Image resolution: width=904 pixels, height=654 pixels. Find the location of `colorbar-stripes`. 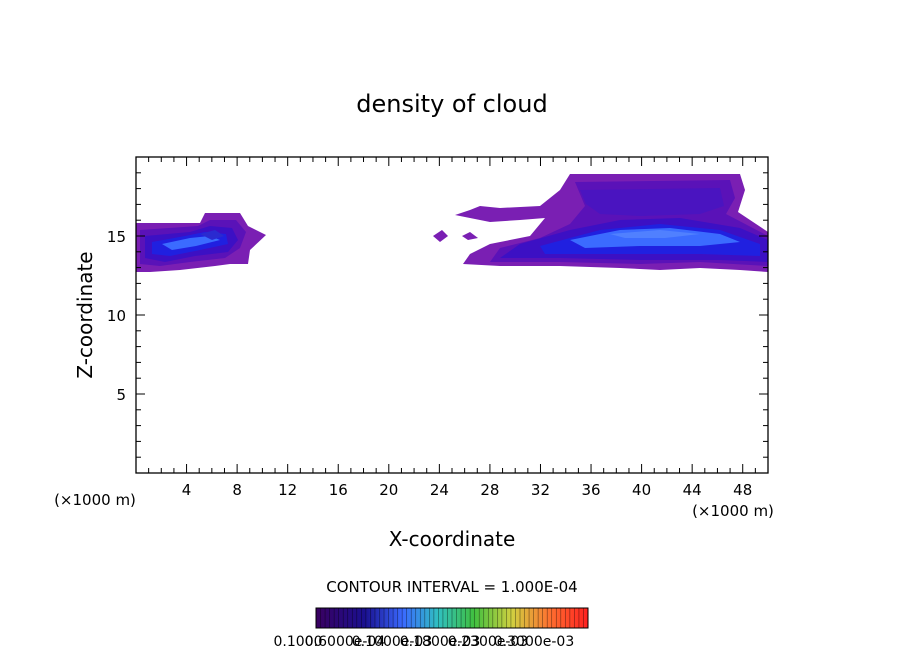

colorbar-stripes is located at coordinates (452, 618).